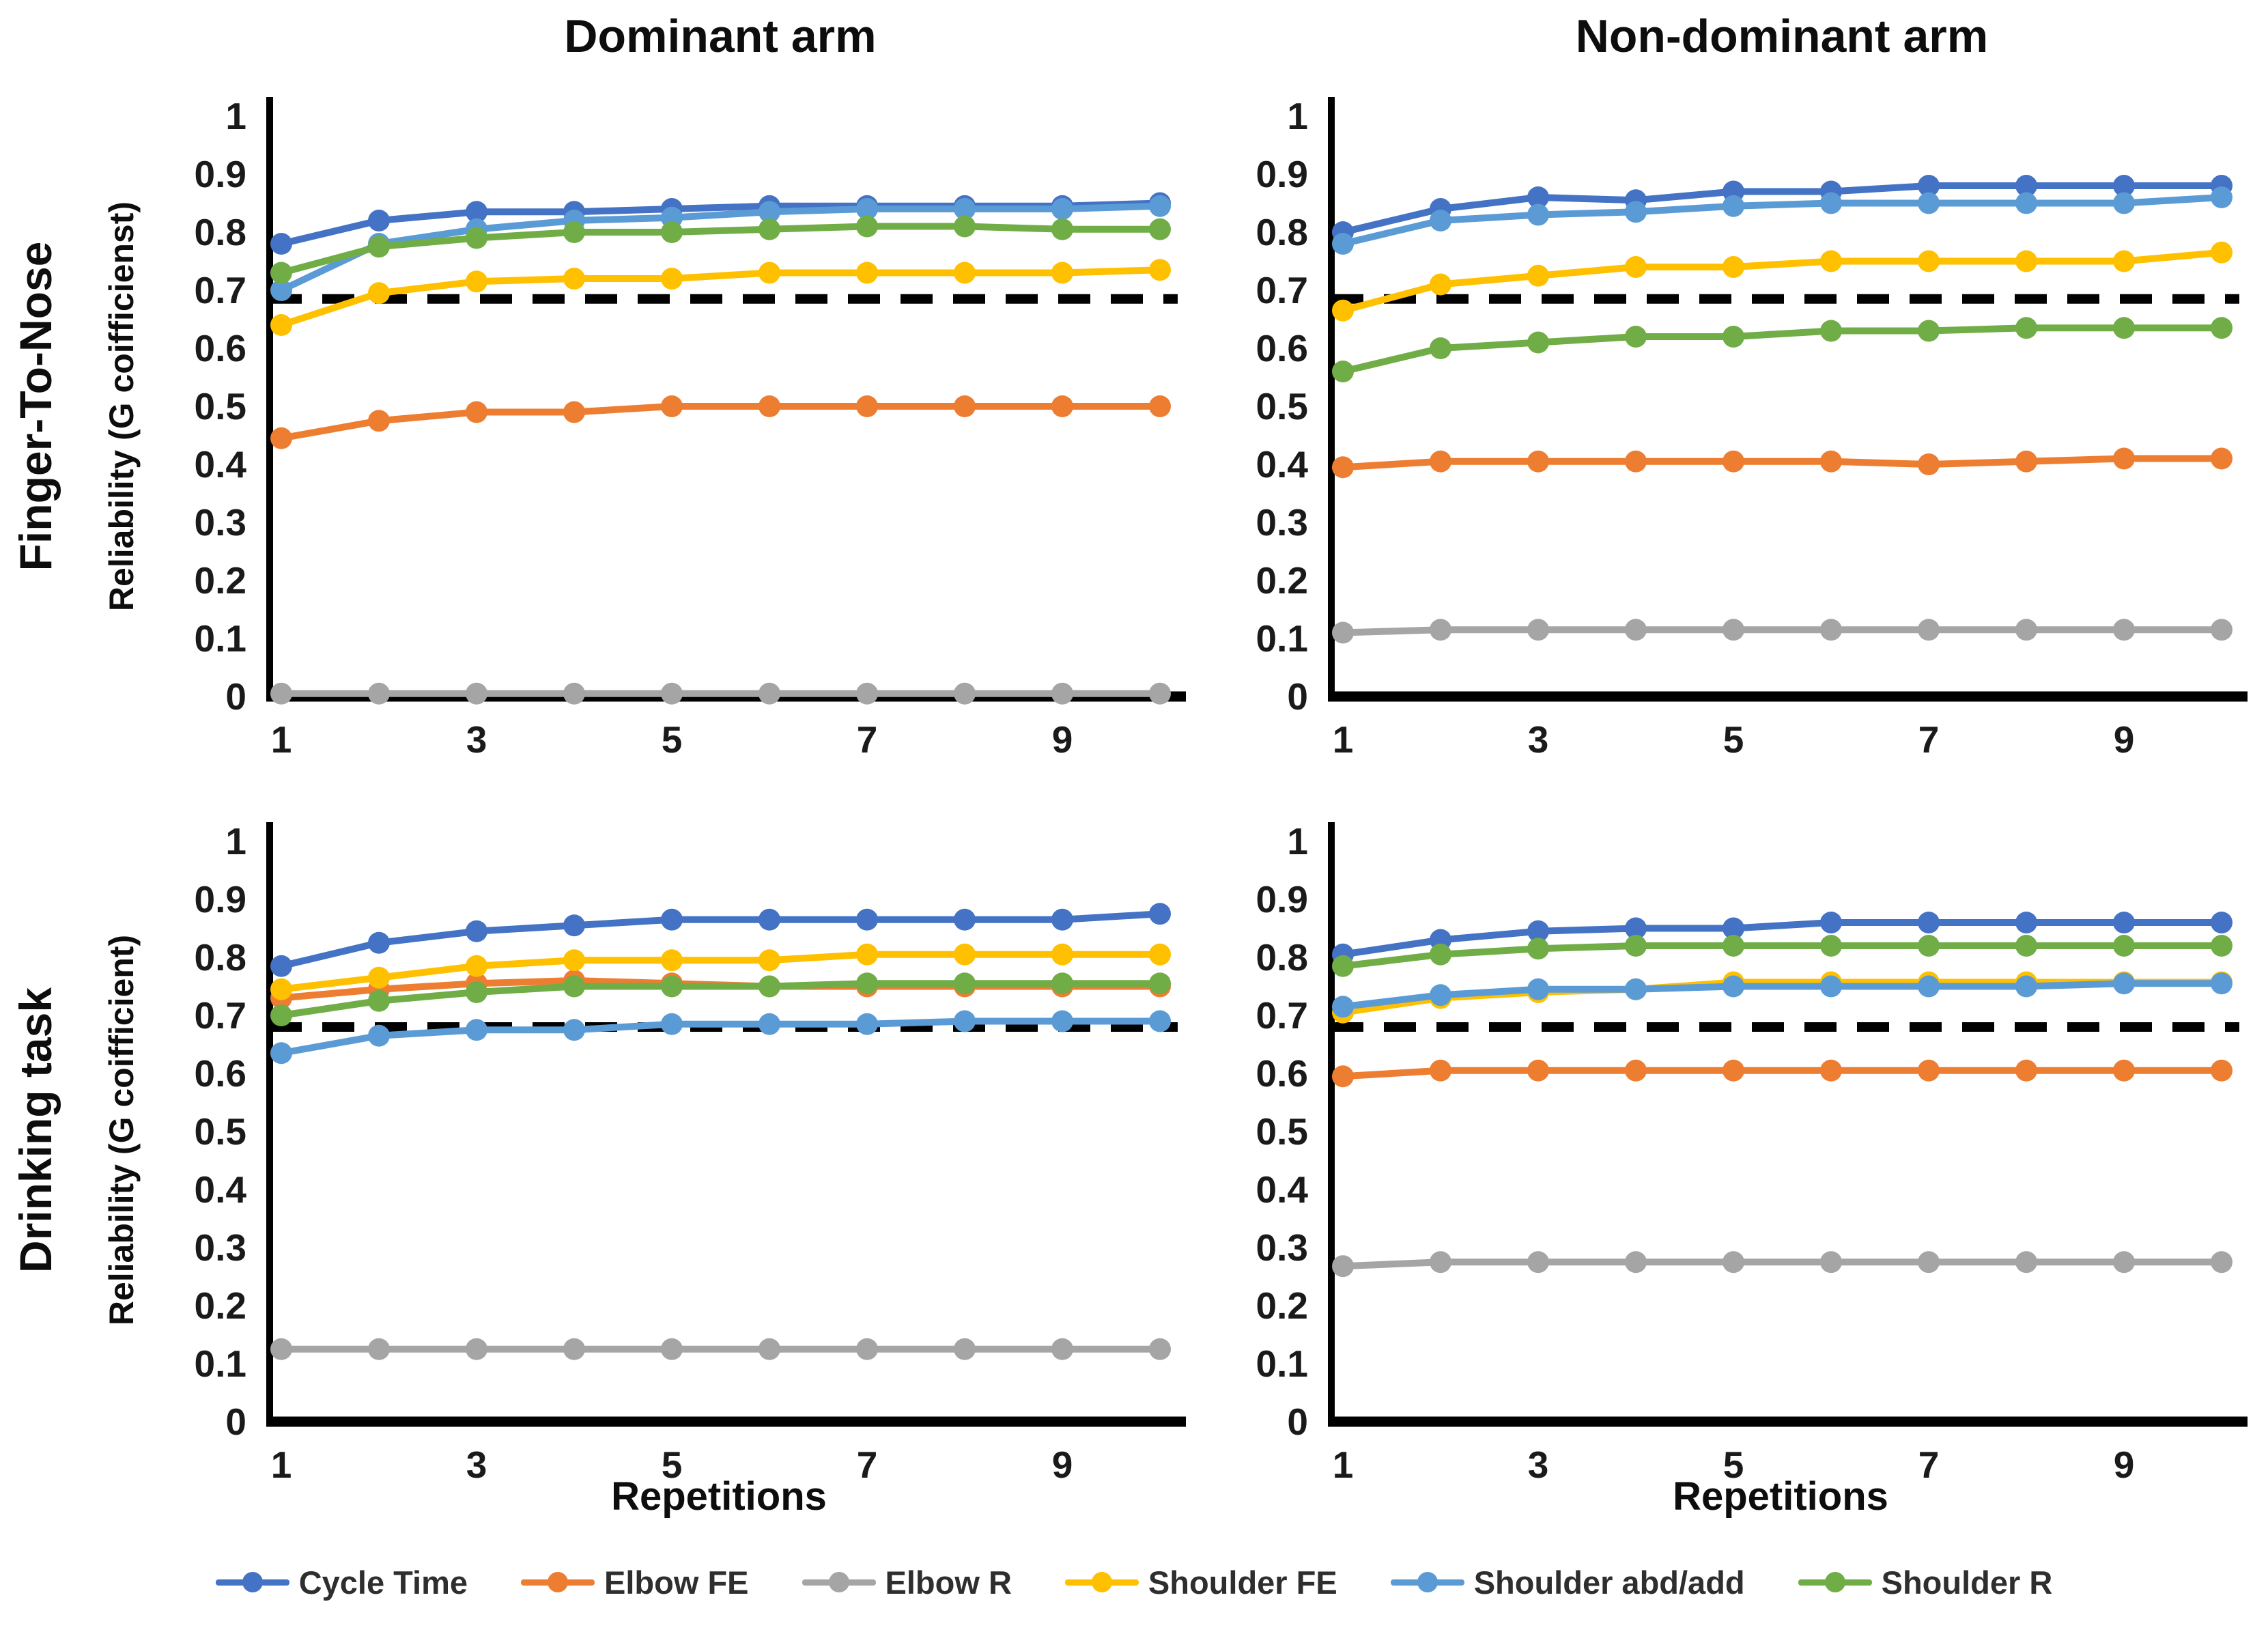 This screenshot has width=2268, height=1632. I want to click on y-tick-label: 0, so click(235, 1422).